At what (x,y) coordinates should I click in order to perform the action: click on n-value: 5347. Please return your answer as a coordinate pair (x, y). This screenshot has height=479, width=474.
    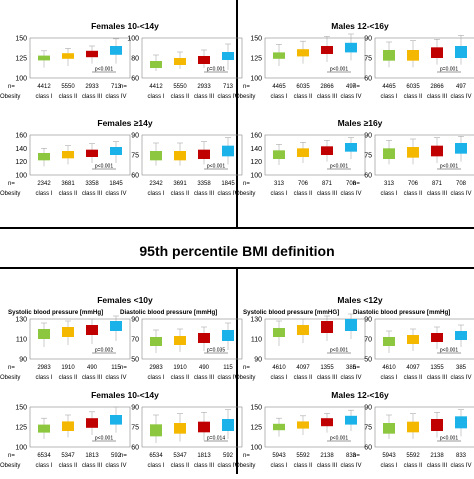
    Looking at the image, I should click on (180, 456).